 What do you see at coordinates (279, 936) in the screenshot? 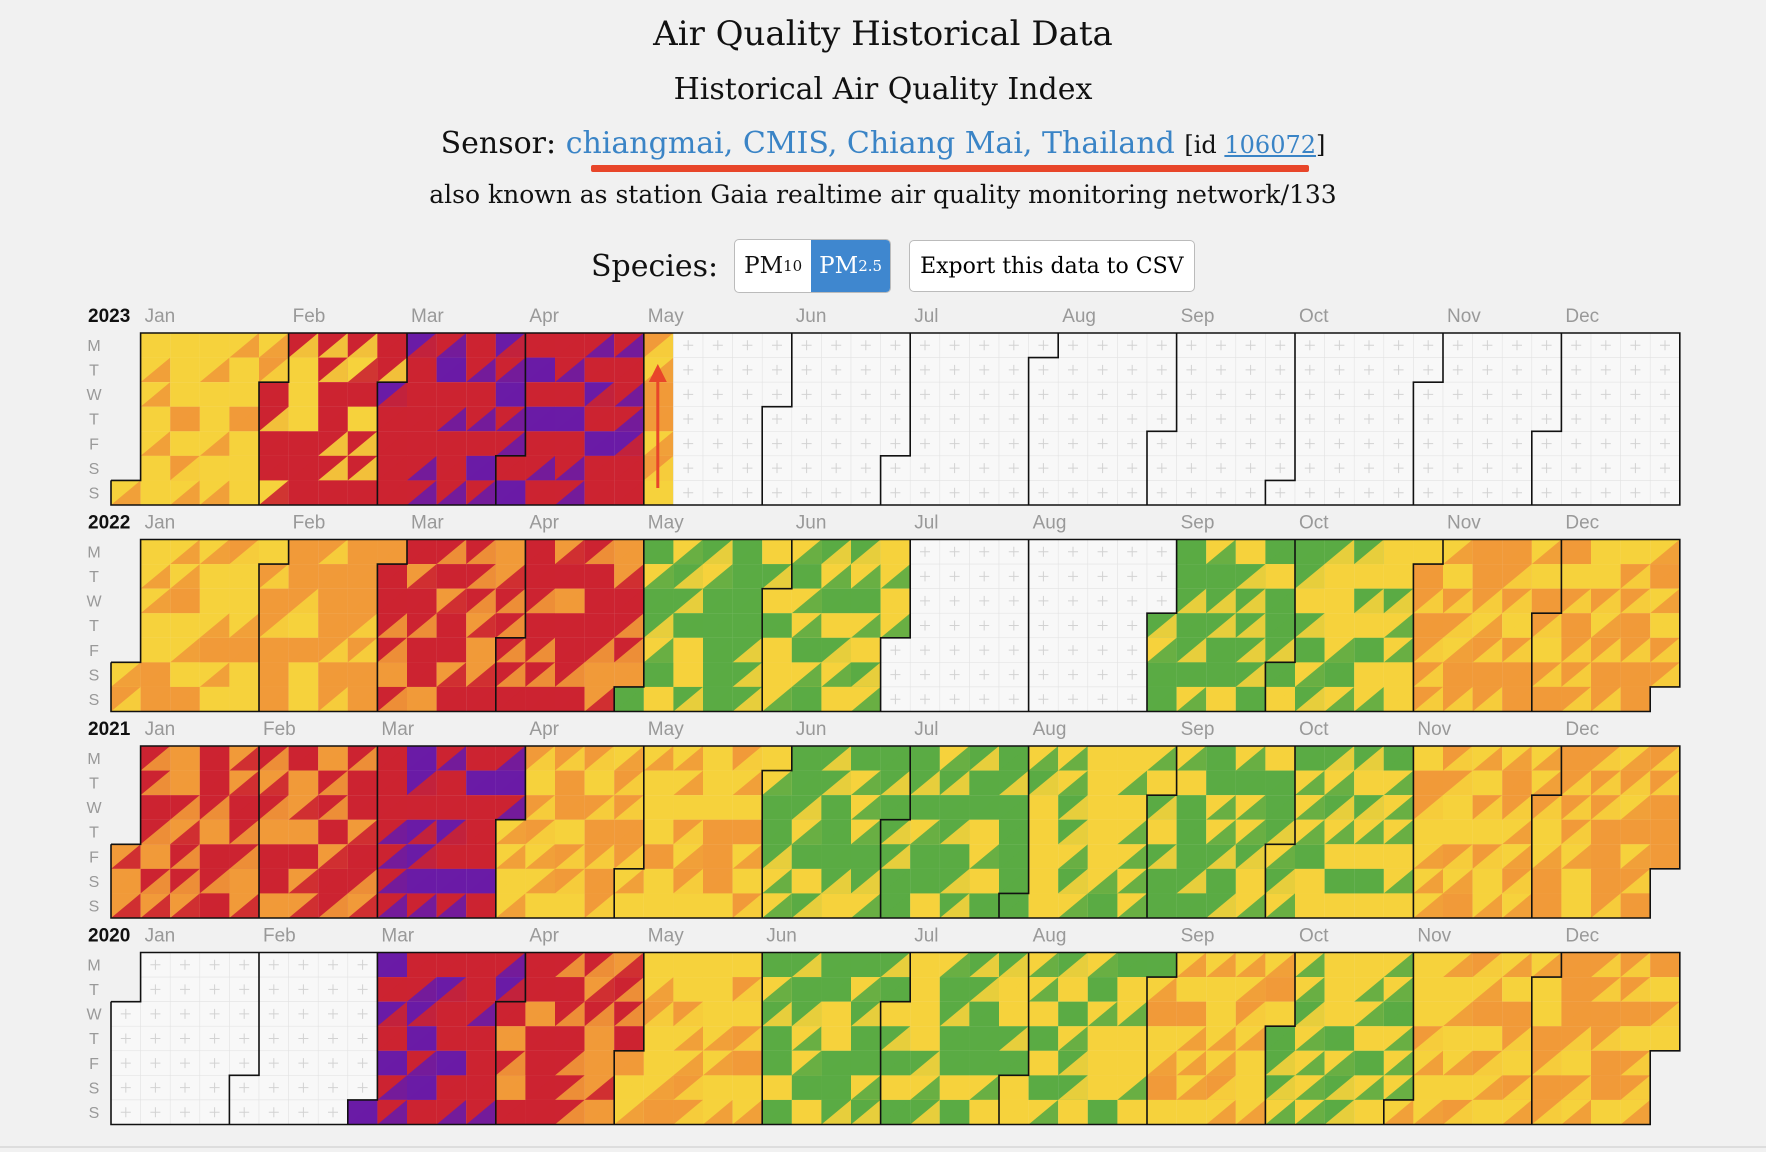
I see `month-label: Feb` at bounding box center [279, 936].